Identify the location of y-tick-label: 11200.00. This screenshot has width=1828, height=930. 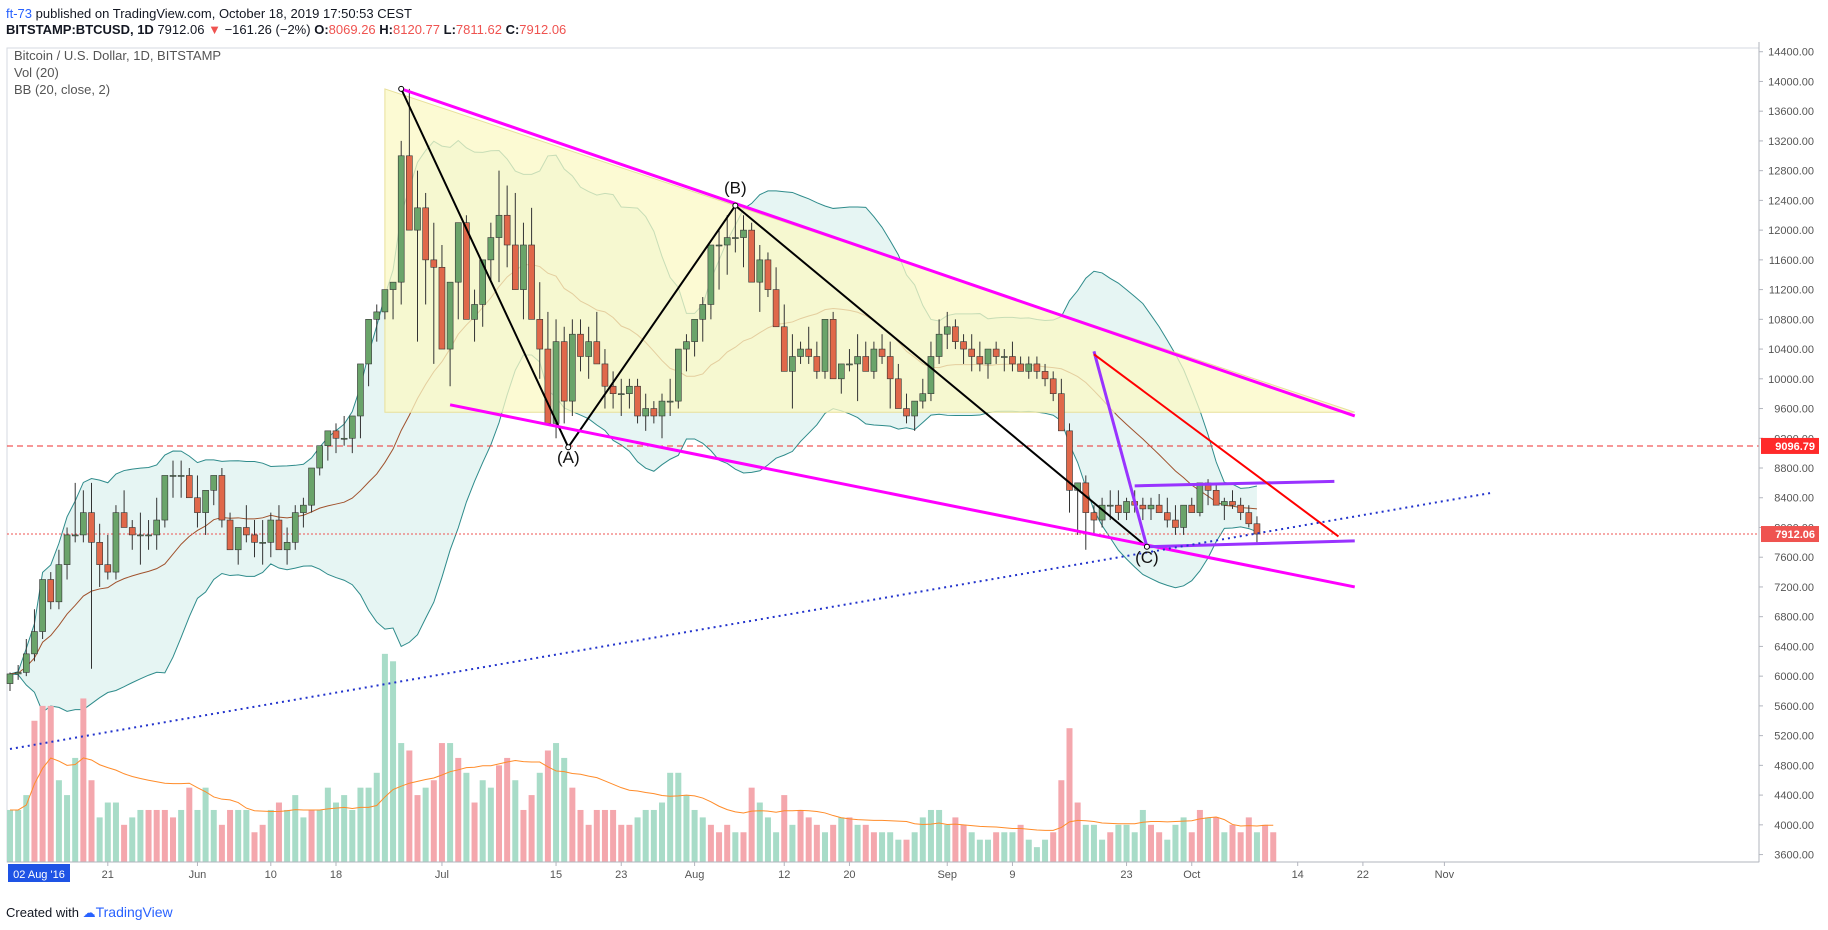
(1791, 291).